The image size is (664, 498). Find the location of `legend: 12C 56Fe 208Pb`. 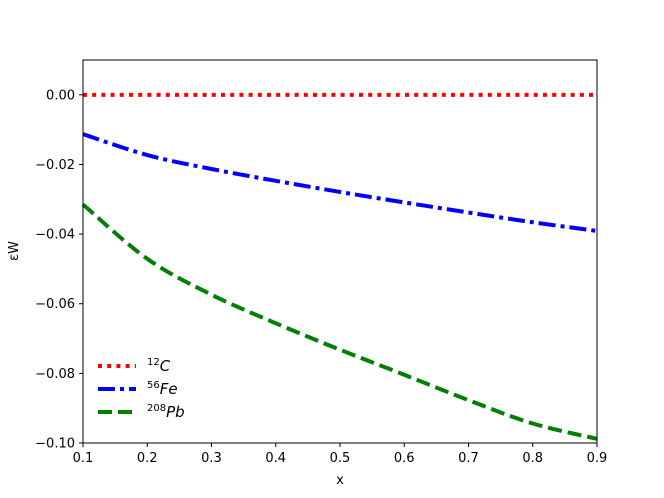

legend: 12C 56Fe 208Pb is located at coordinates (141, 389).